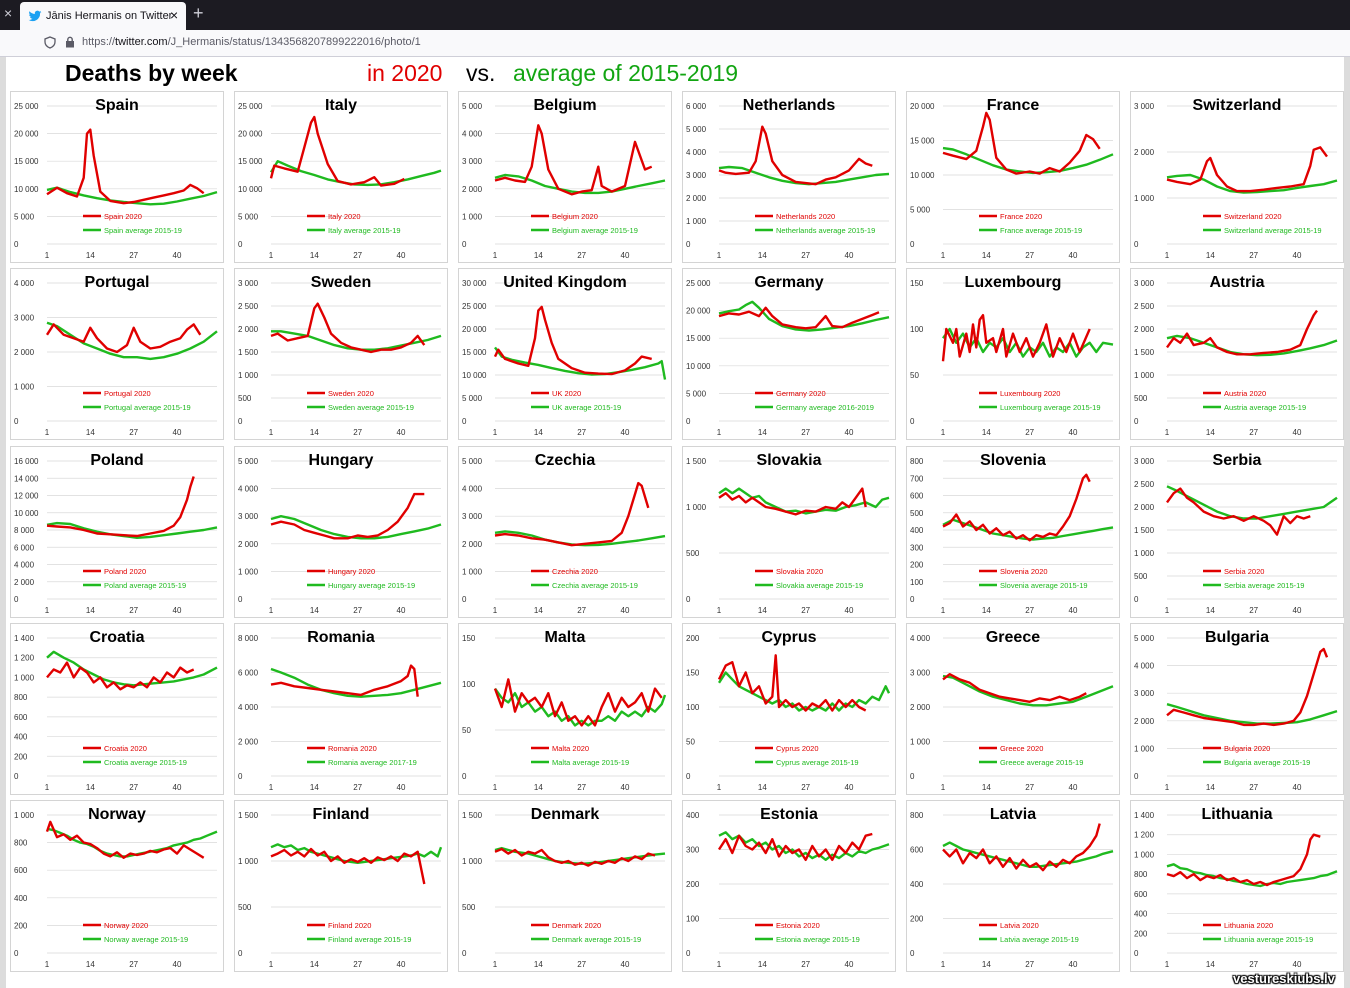  I want to click on y-tick-label: 400, so click(917, 530).